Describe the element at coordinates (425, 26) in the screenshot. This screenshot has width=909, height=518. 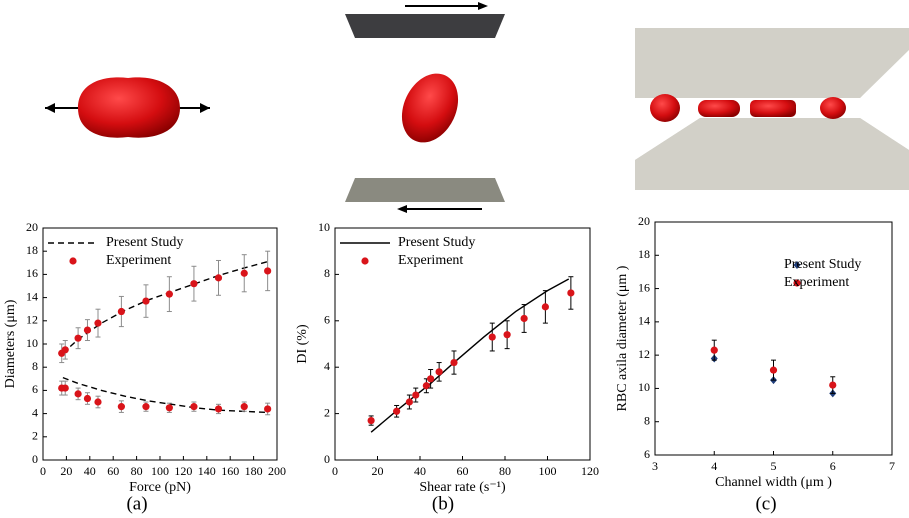
I see `top-plate` at that location.